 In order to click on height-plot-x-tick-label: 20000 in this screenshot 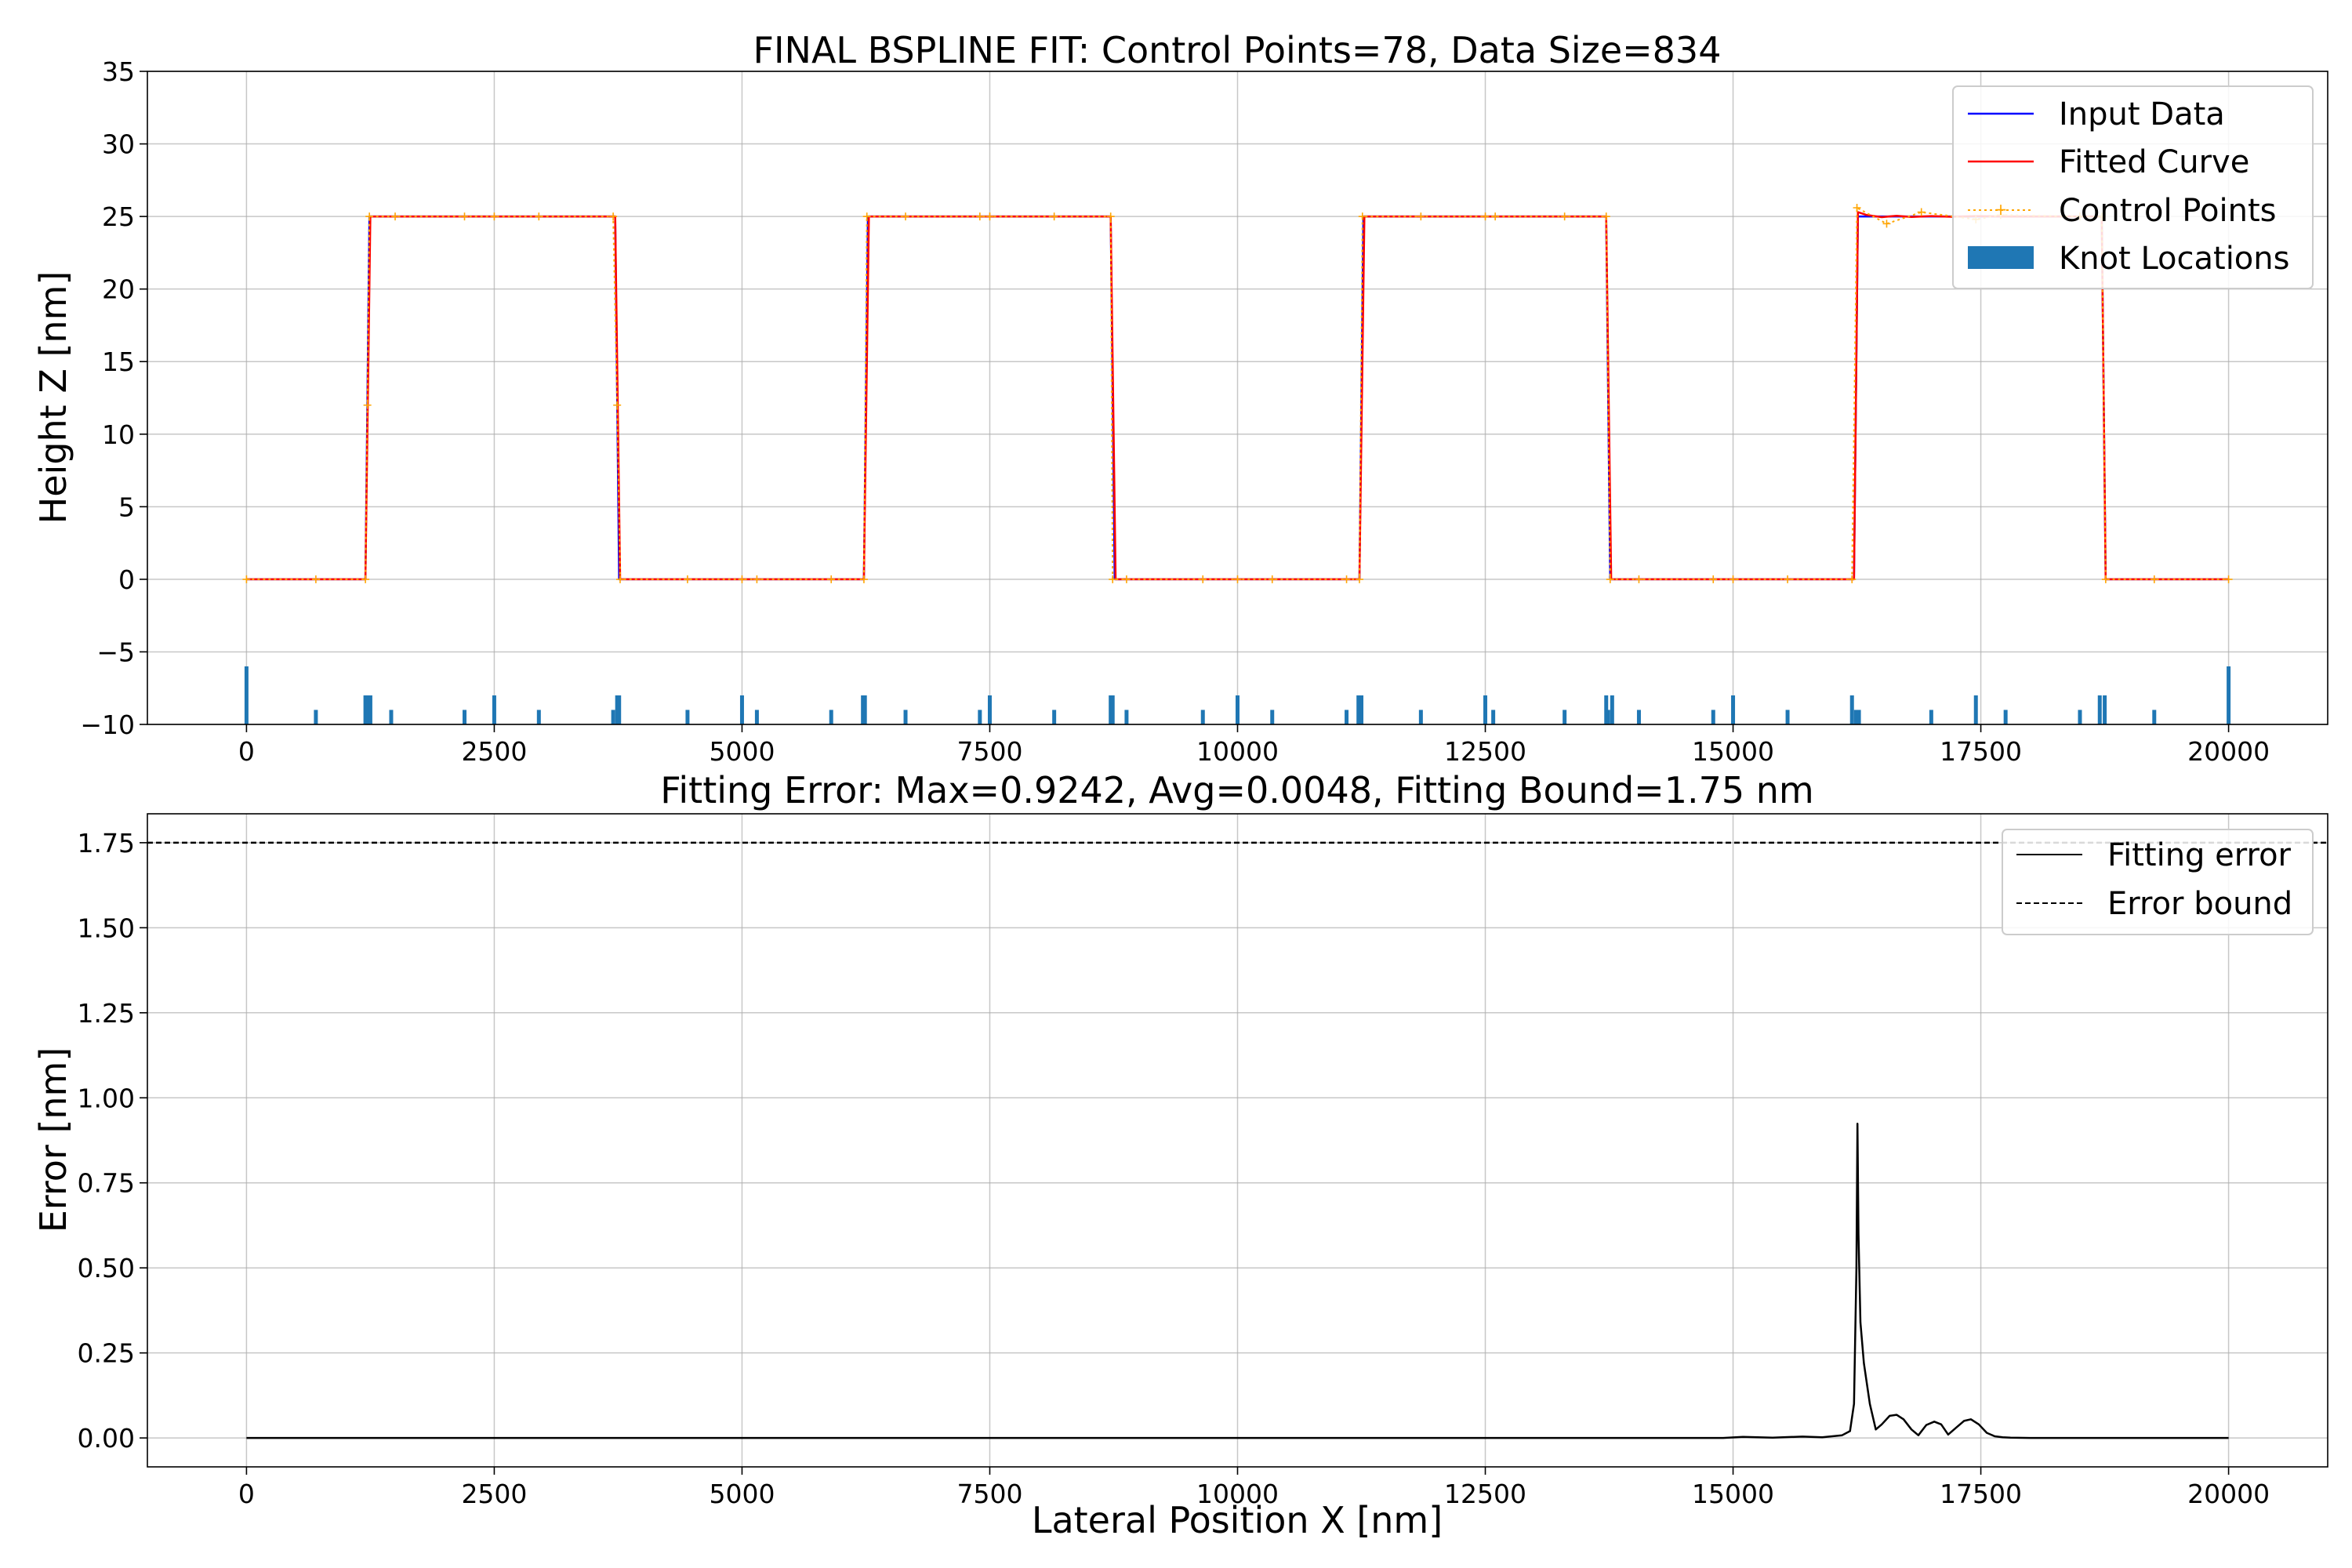, I will do `click(2228, 751)`.